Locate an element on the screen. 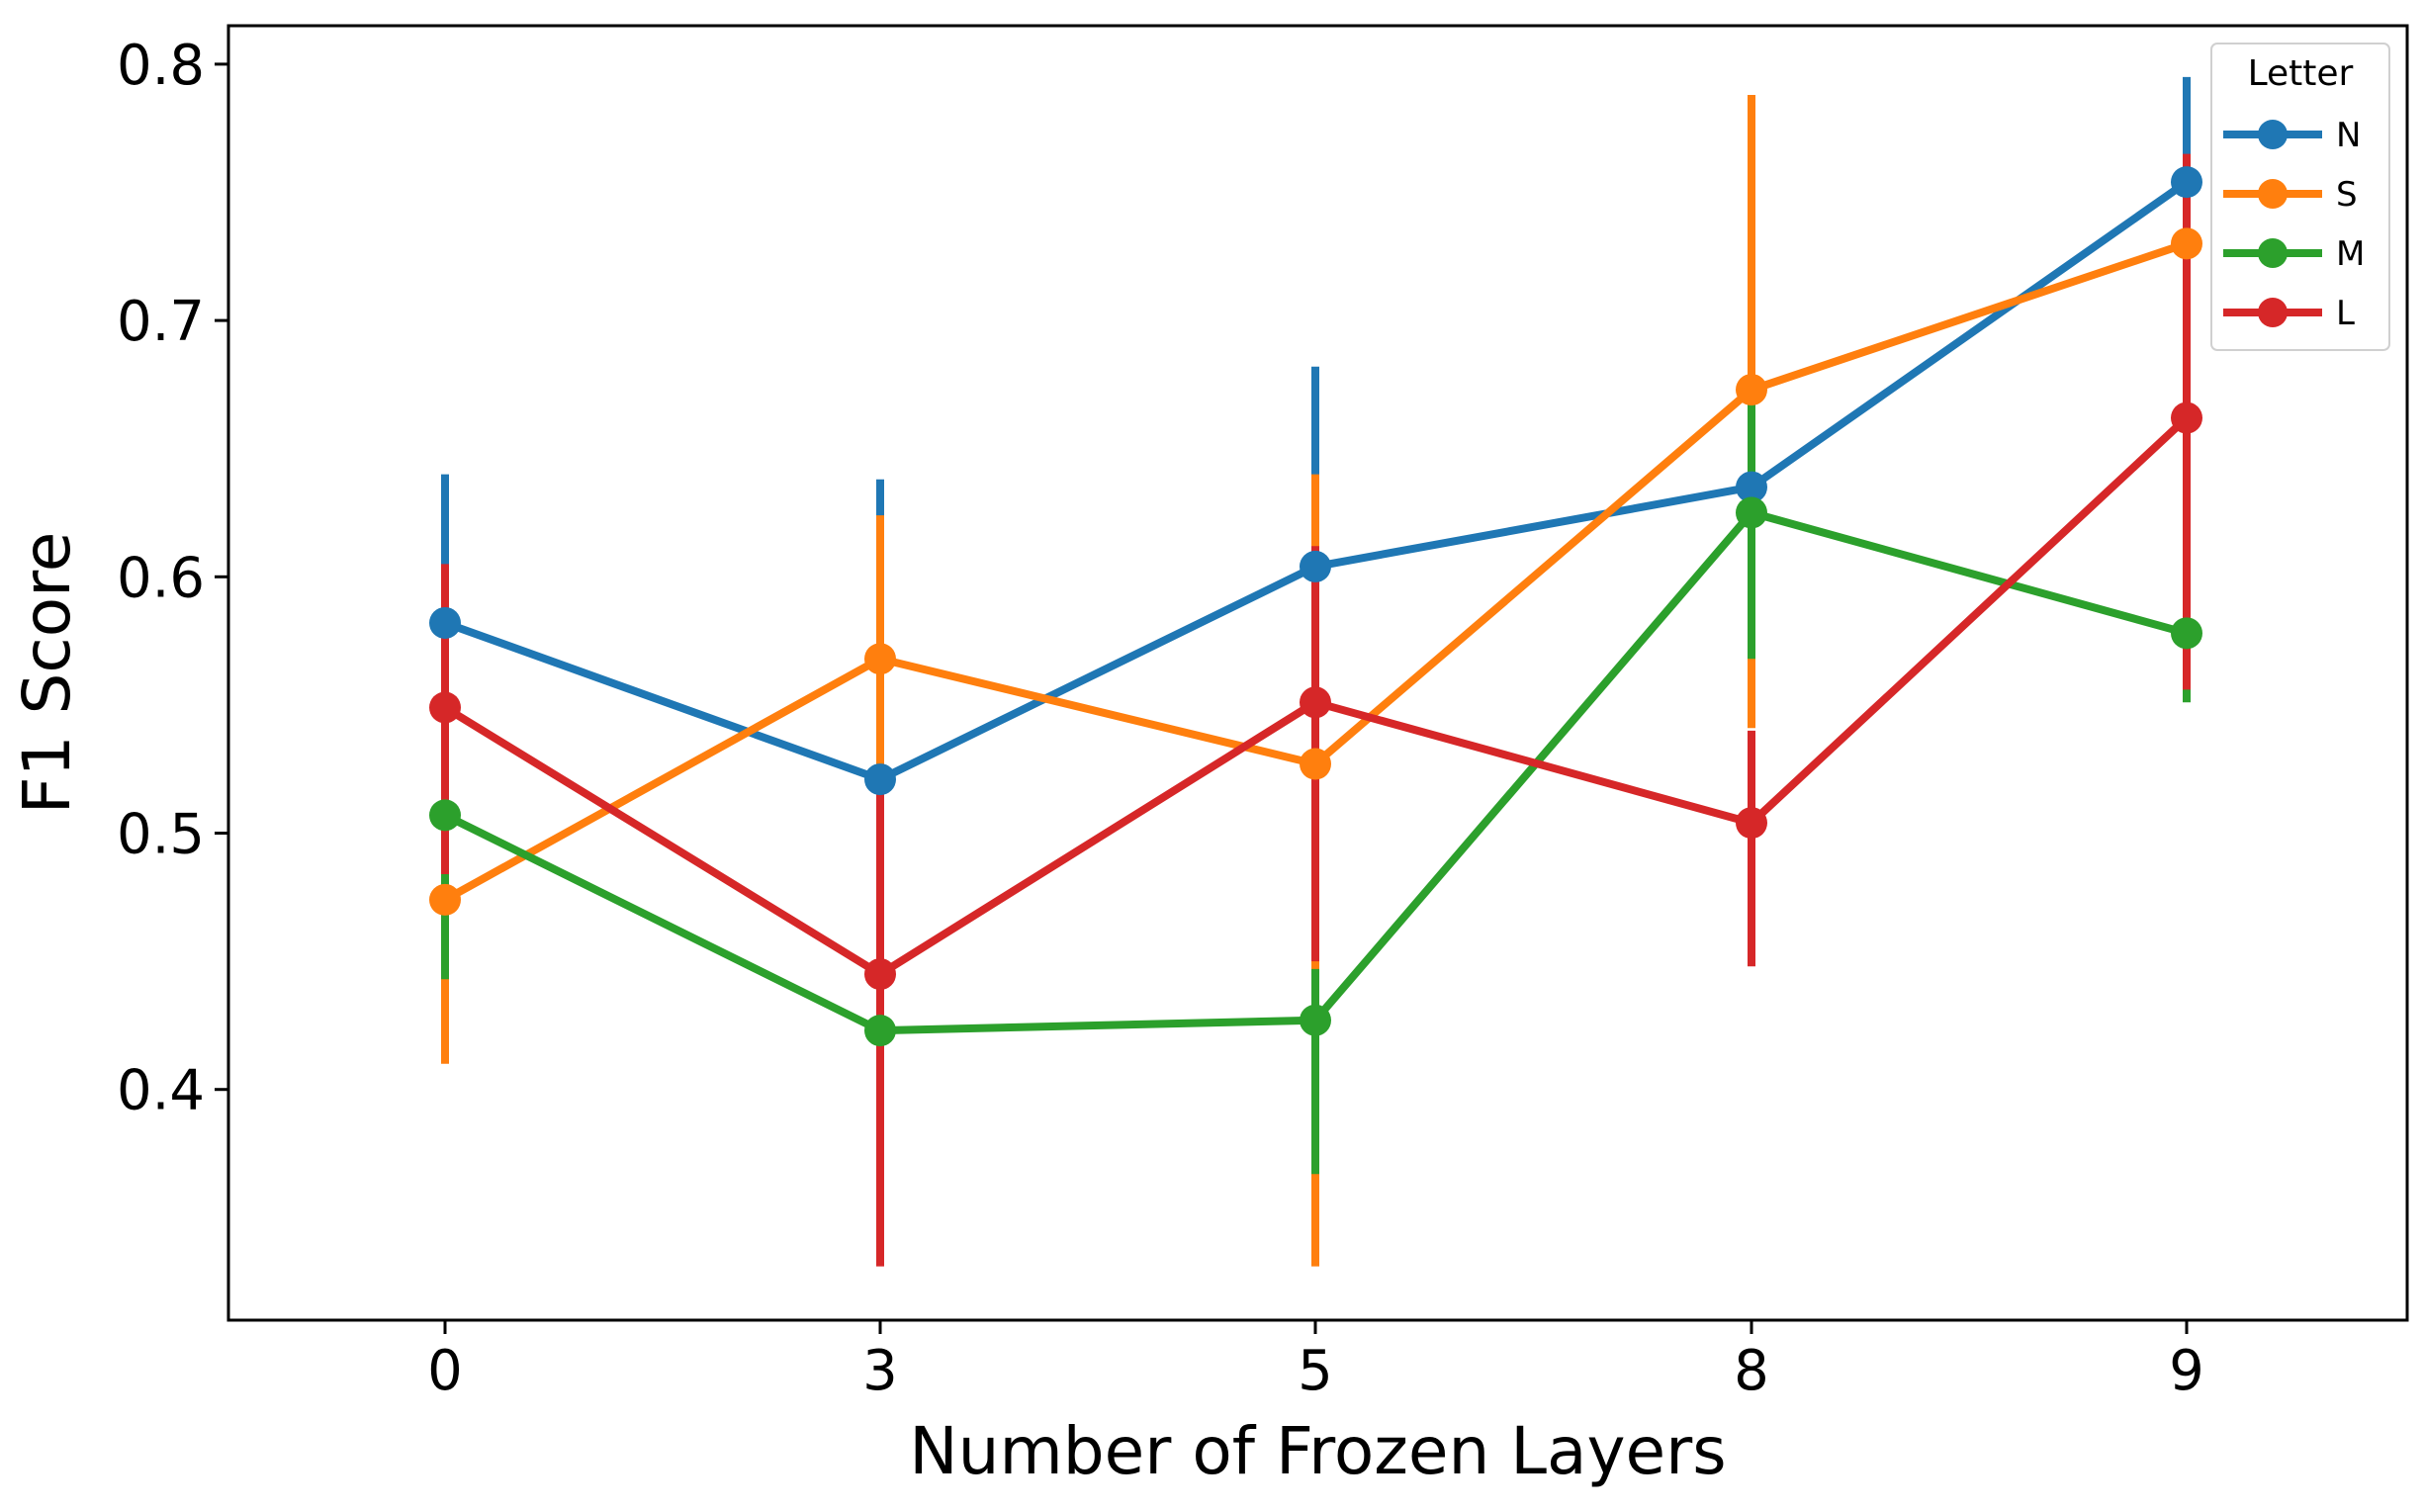  y-axis-title: F1 Score is located at coordinates (47, 673).